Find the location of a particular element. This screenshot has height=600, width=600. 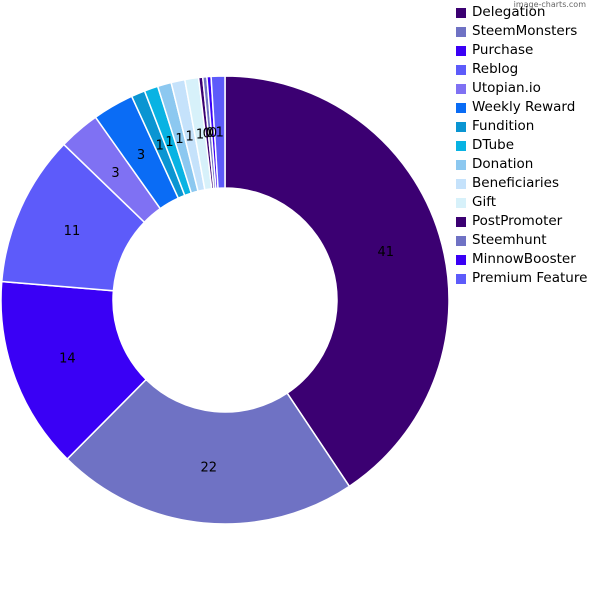

data-label-dtube: 1 is located at coordinates (169, 142).